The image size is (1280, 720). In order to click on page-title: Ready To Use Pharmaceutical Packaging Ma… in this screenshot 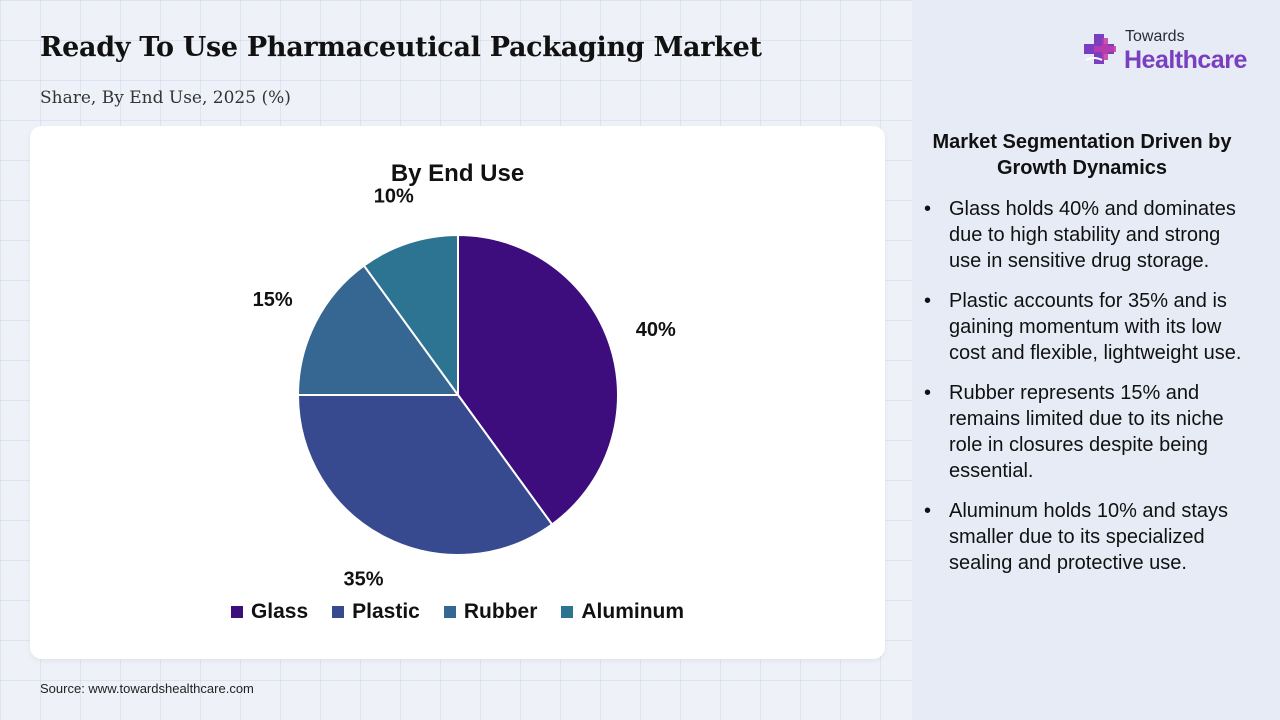, I will do `click(401, 47)`.